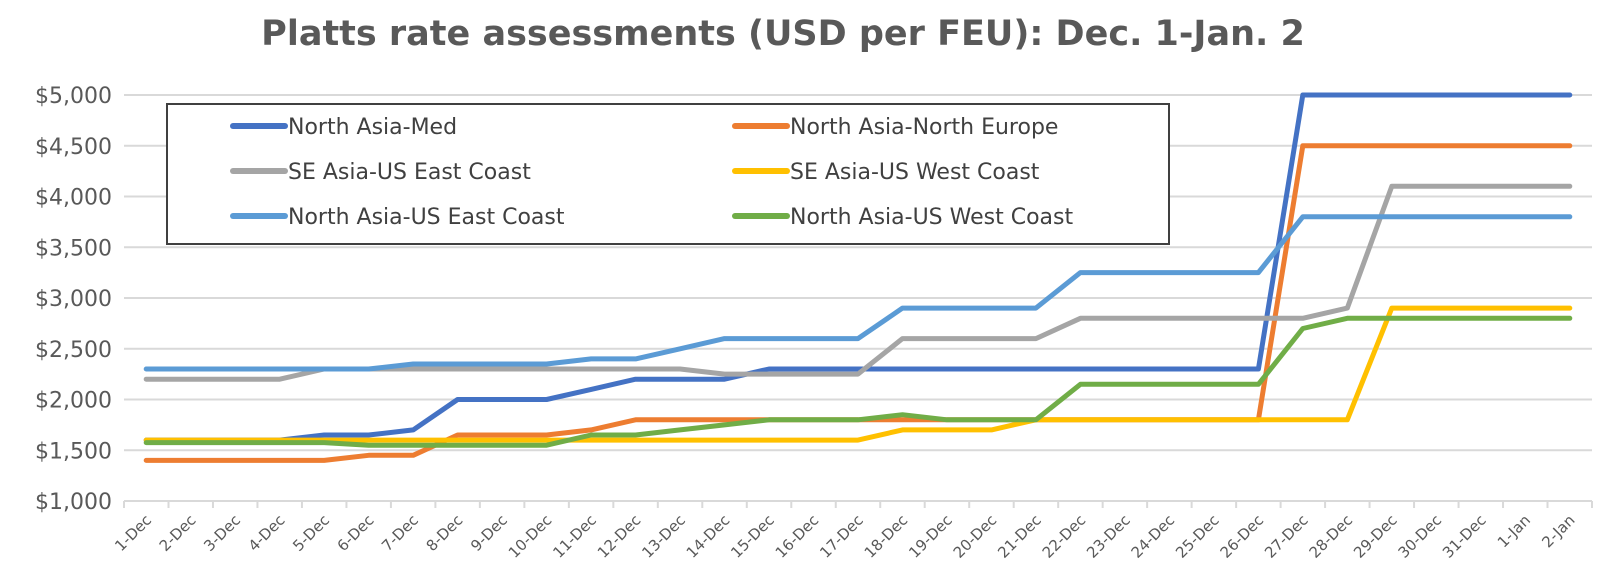  Describe the element at coordinates (1019, 536) in the screenshot. I see `x-tick-label: 21-Dec` at that location.